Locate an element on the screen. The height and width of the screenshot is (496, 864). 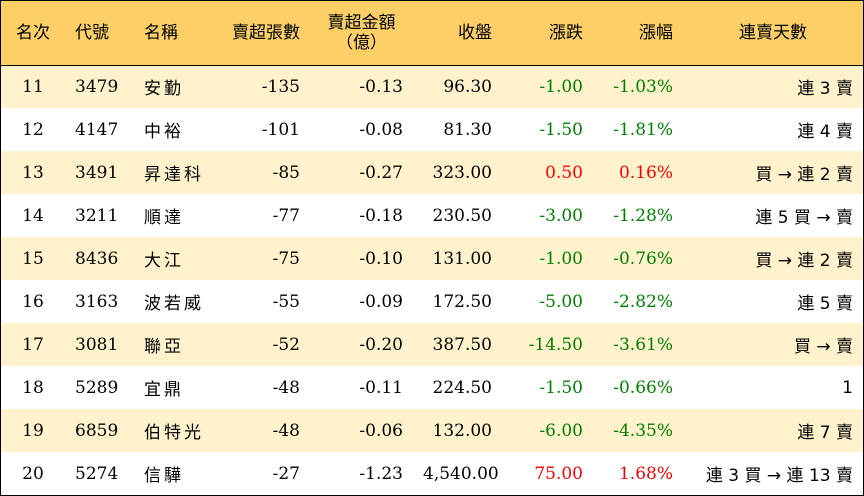
amount-cell: -0.20 is located at coordinates (381, 344).